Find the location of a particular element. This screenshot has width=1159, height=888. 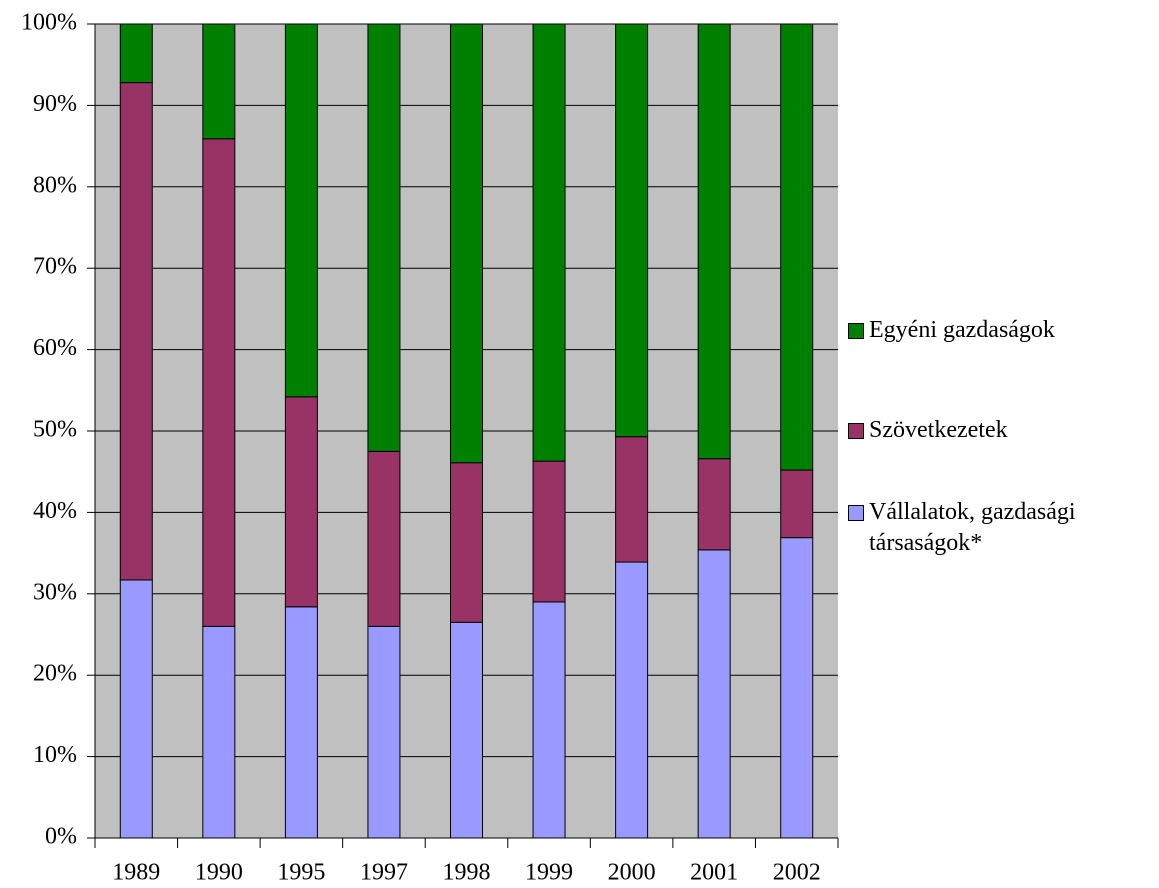

legend-item: Szövetkezetek is located at coordinates (1002, 430).